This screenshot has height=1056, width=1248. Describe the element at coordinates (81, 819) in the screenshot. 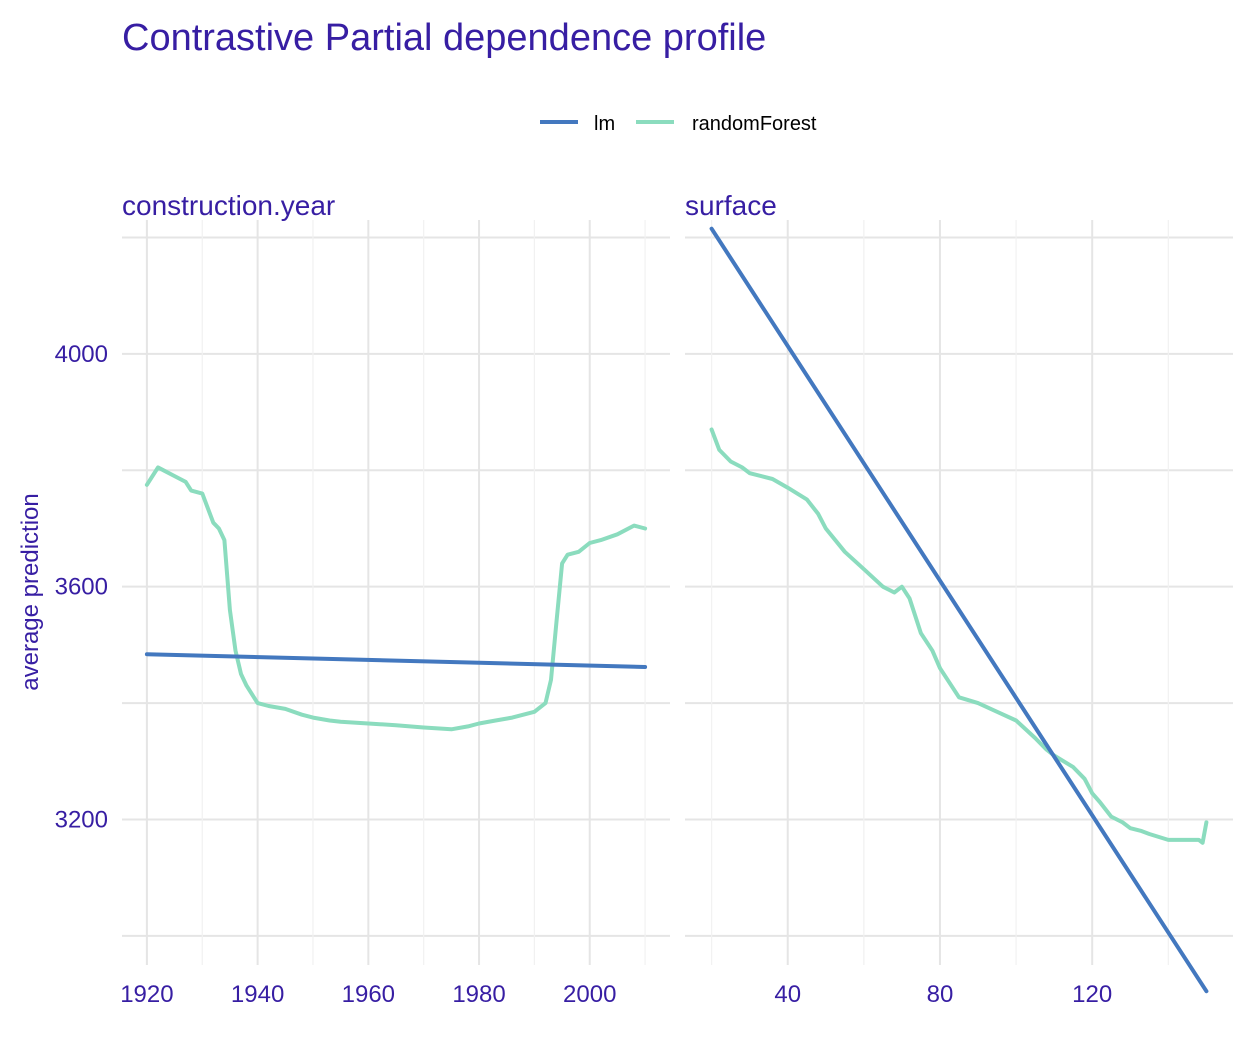

I see `y-tick-label: 3200` at that location.